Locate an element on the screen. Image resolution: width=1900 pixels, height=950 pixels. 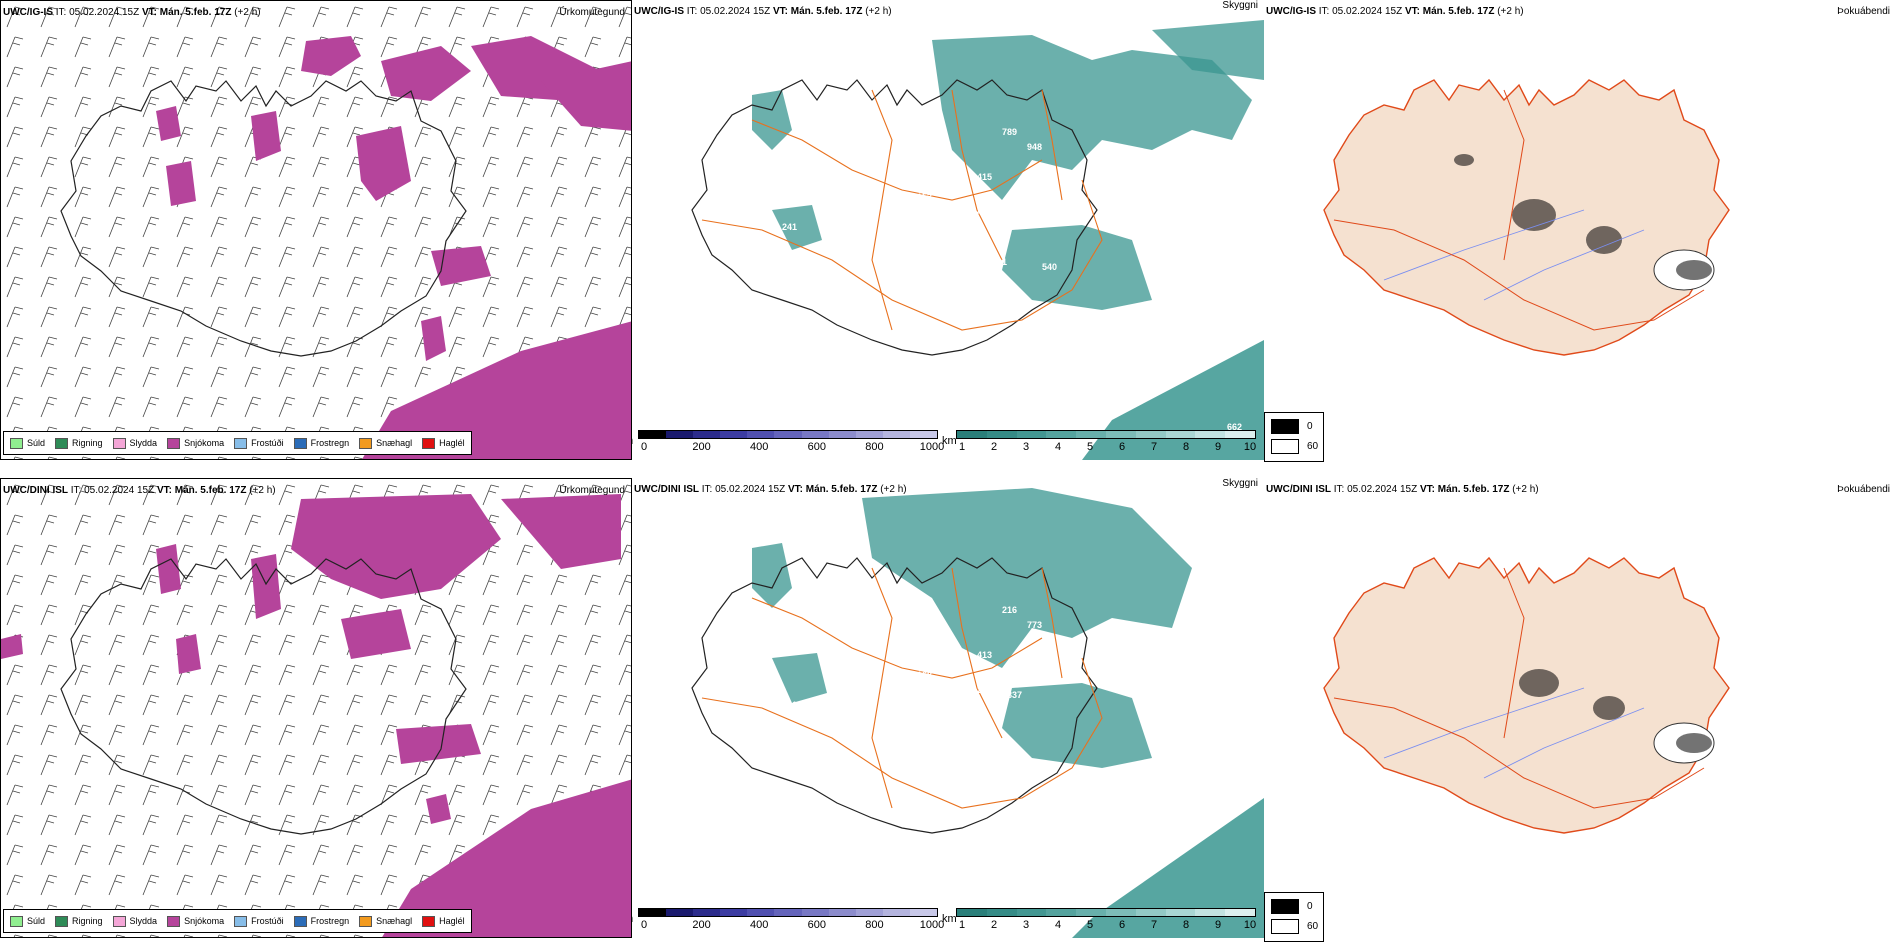
colorbar-unit: km is located at coordinates (949, 441).